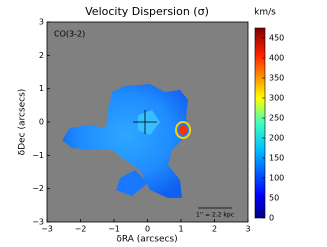 The image size is (327, 247). Describe the element at coordinates (215, 215) in the screenshot. I see `annotation: 1'' = 2.2 kpc` at that location.